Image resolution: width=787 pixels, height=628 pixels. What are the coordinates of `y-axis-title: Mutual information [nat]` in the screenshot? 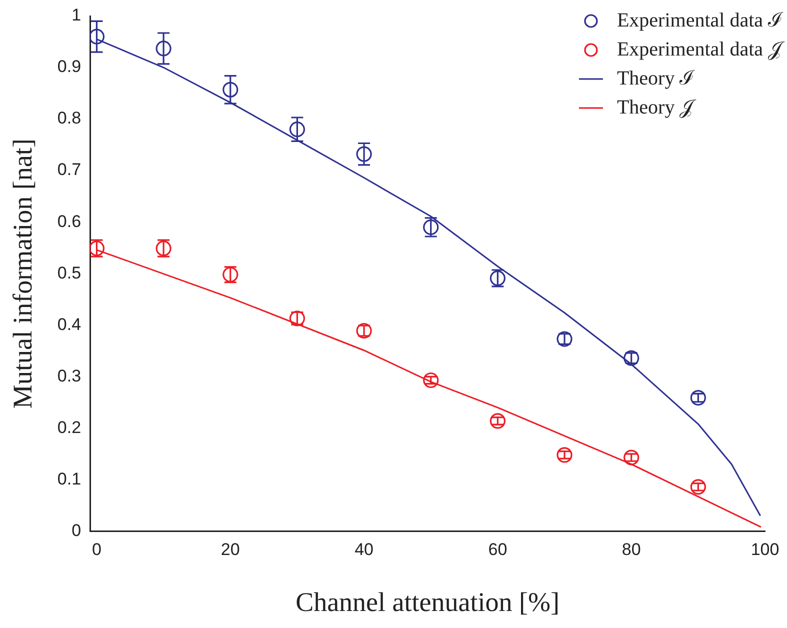 It's located at (22, 273).